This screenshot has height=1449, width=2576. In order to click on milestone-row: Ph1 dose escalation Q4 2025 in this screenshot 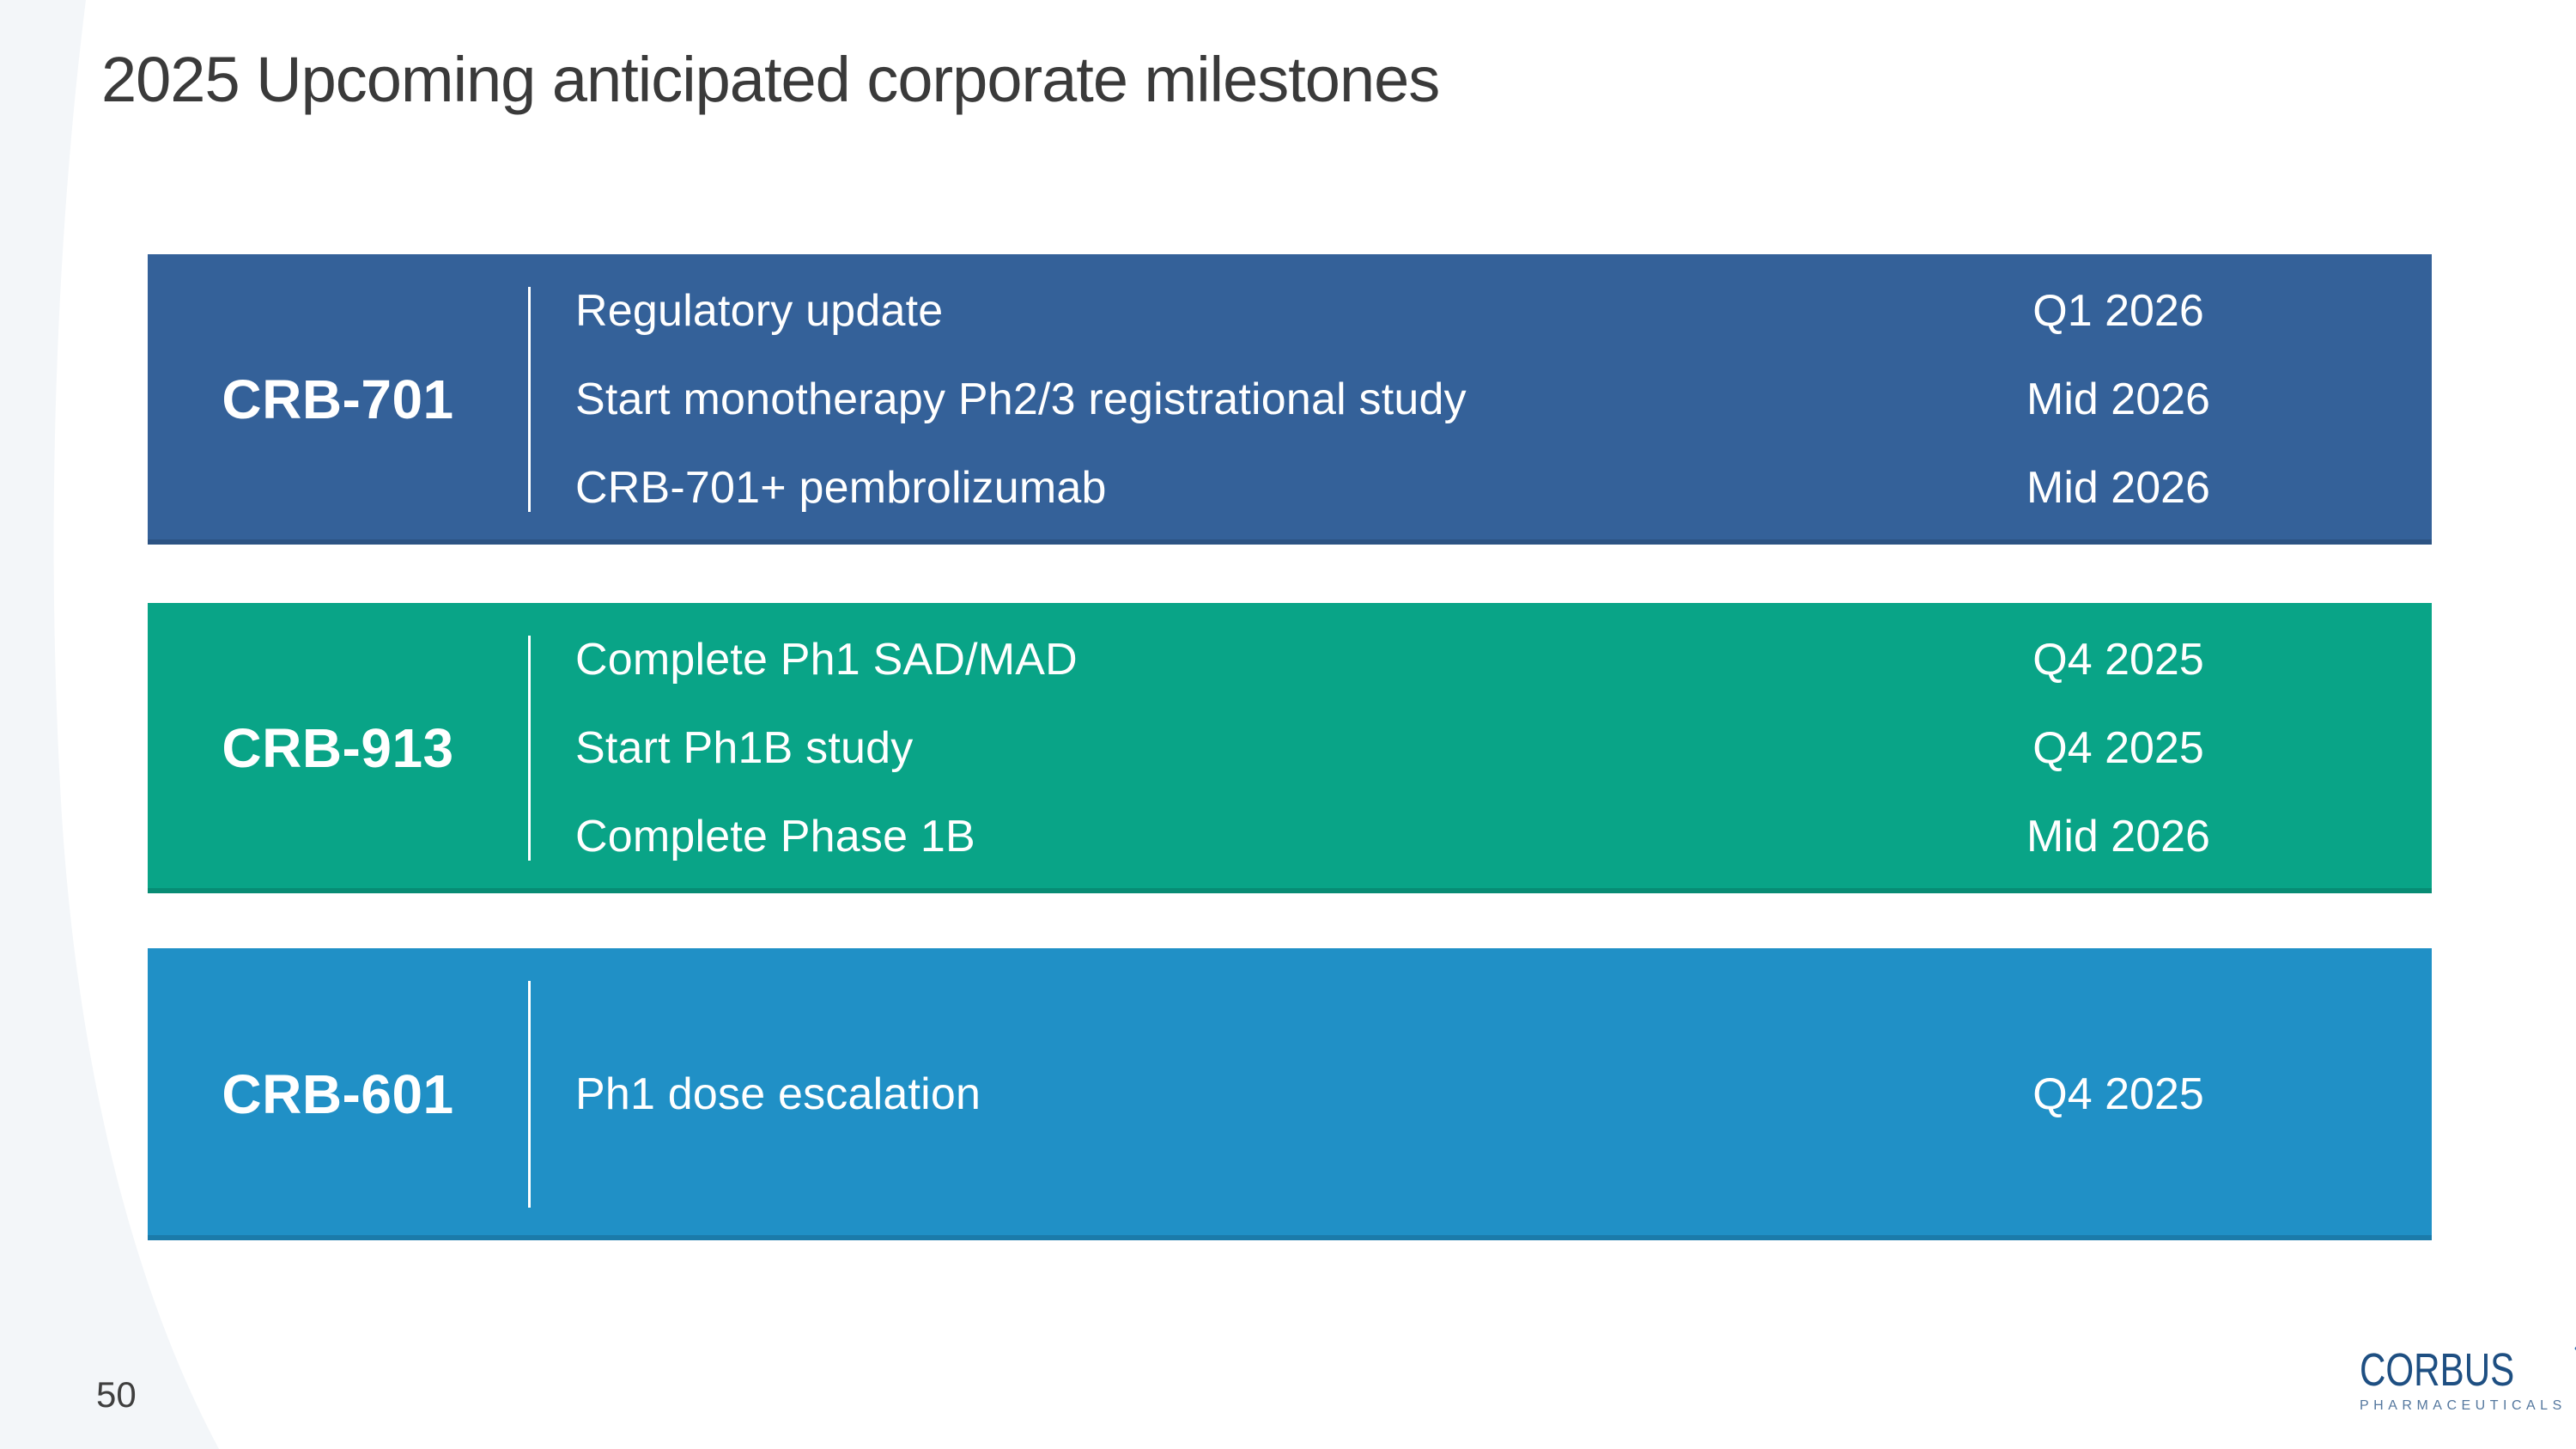, I will do `click(1481, 1094)`.